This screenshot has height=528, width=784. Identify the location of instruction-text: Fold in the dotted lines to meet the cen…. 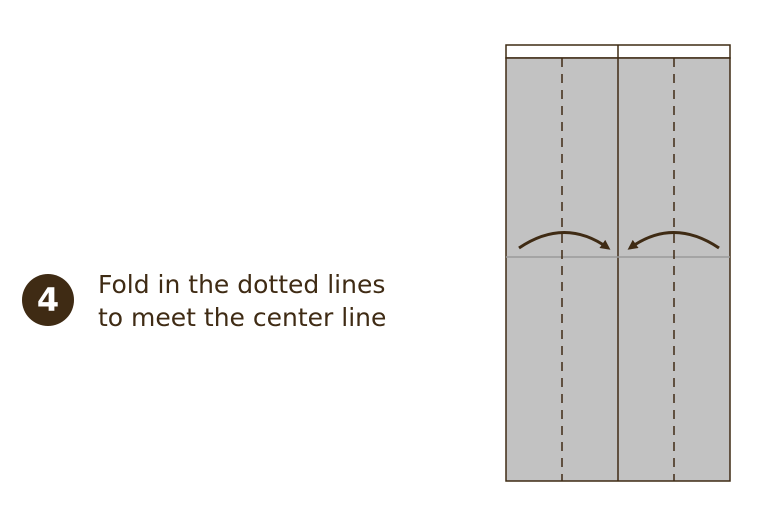
(278, 301).